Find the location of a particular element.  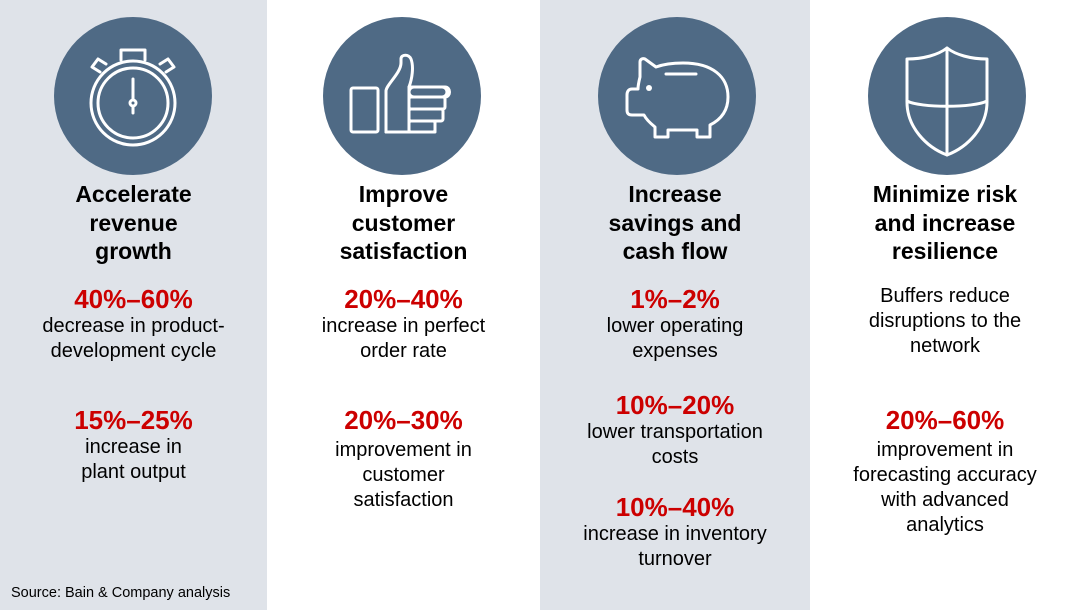

piggy-bank-icon is located at coordinates (677, 98).